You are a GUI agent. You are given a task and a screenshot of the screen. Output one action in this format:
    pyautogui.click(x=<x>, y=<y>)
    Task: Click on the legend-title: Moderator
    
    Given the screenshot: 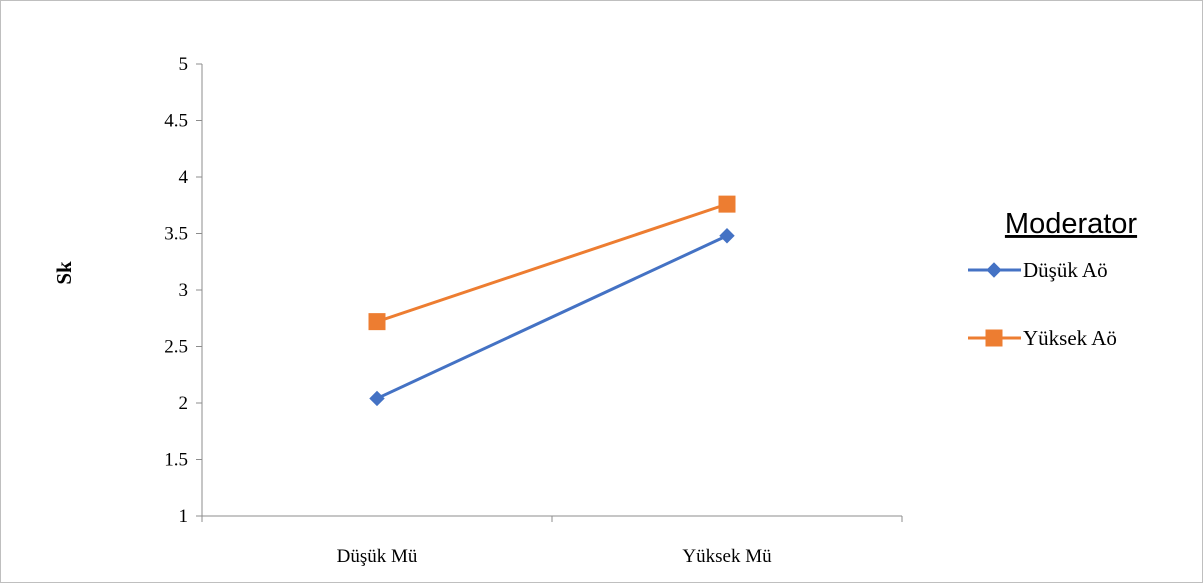 What is the action you would take?
    pyautogui.click(x=1071, y=224)
    